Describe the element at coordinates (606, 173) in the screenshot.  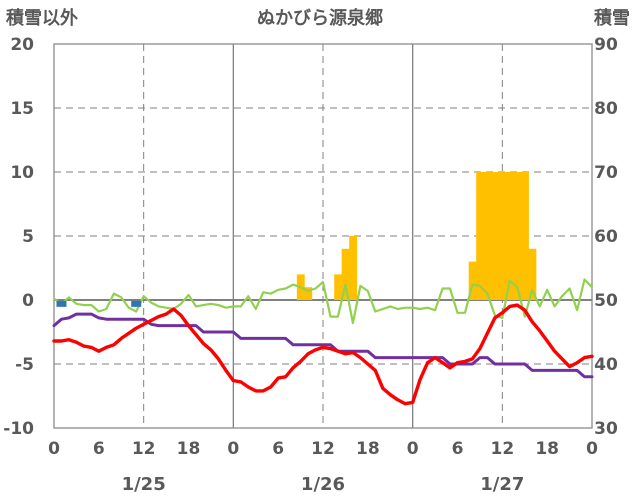
I see `right-tick-label: 70` at that location.